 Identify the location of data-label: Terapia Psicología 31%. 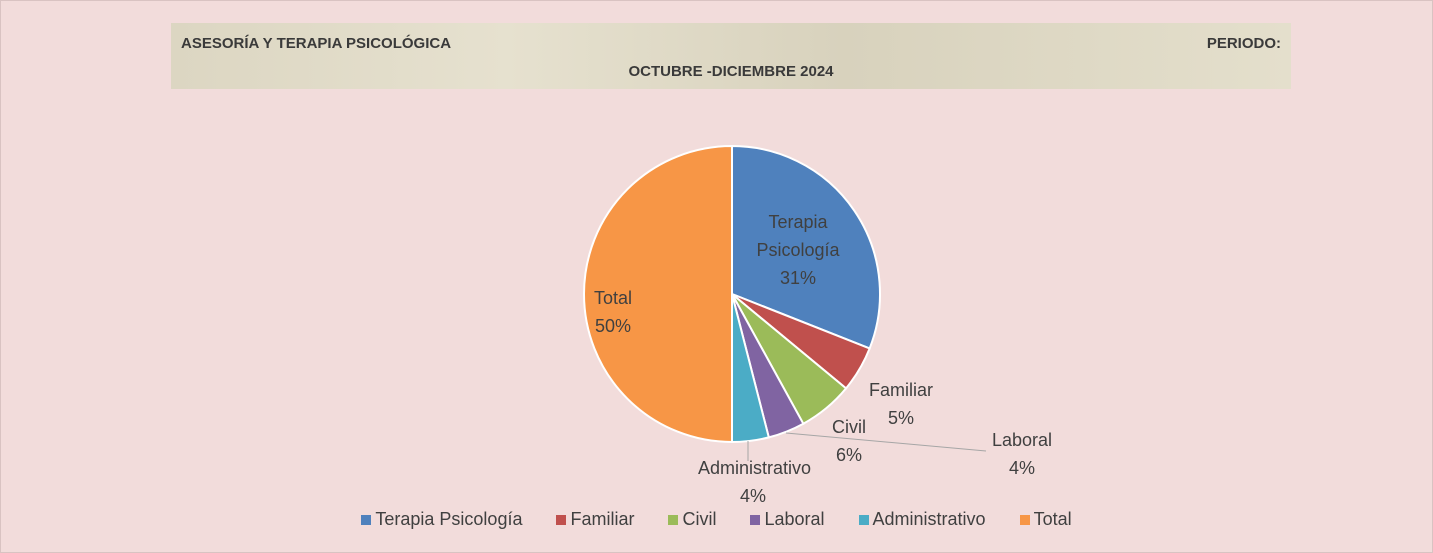
(798, 250).